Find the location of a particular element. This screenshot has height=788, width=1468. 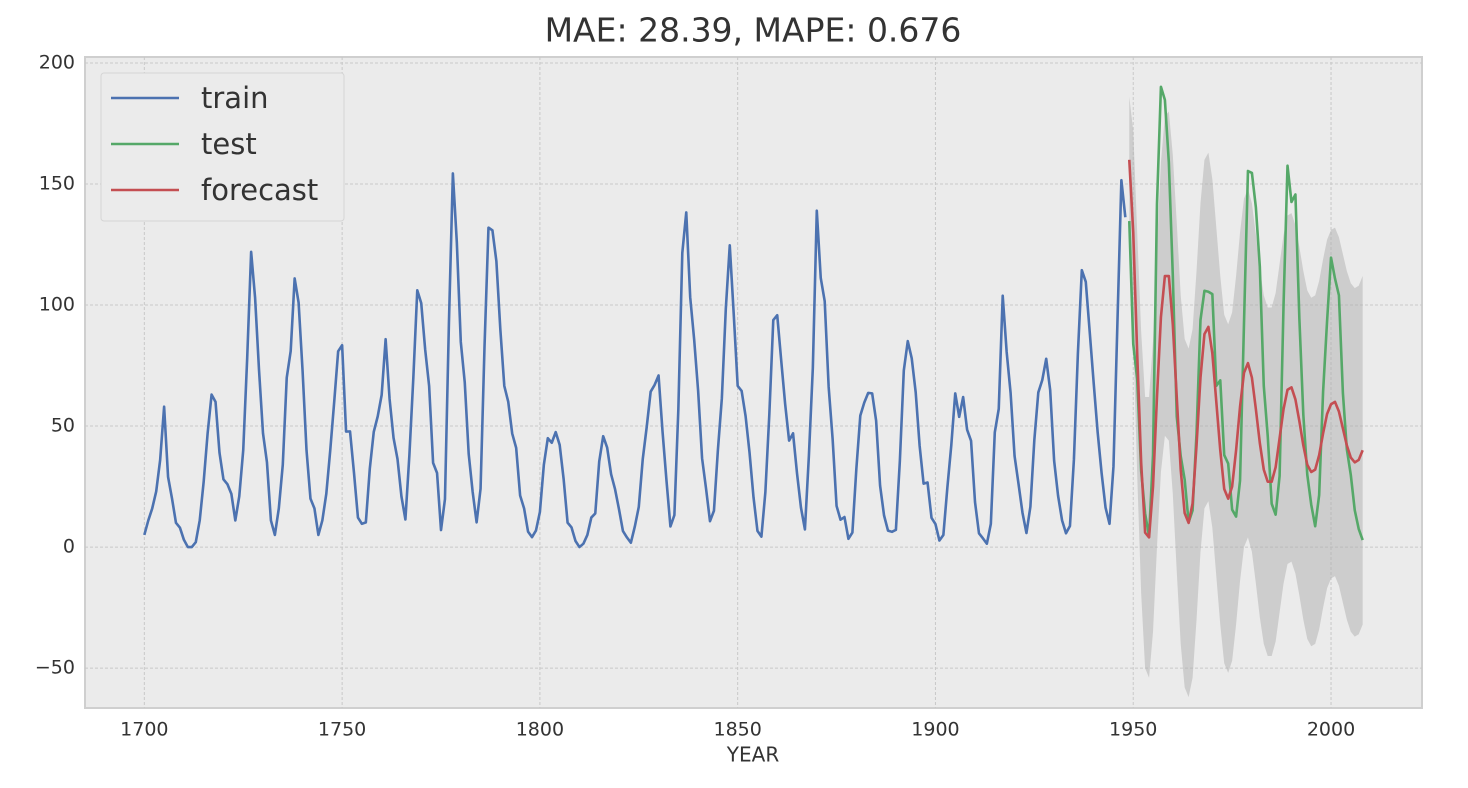

x-tick-label: 1800 is located at coordinates (540, 730).